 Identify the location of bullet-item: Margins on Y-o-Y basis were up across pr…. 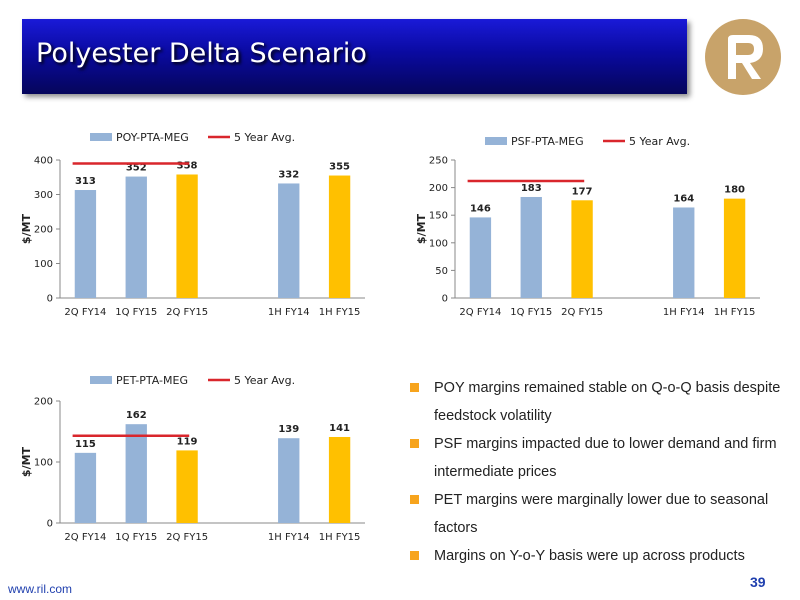
(600, 556).